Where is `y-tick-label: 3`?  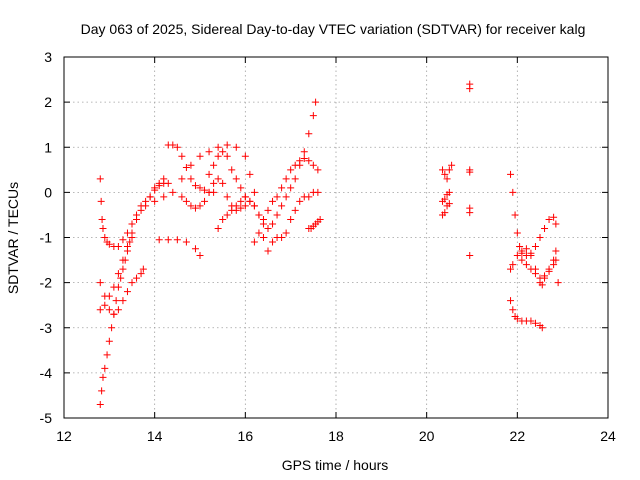 y-tick-label: 3 is located at coordinates (48, 57).